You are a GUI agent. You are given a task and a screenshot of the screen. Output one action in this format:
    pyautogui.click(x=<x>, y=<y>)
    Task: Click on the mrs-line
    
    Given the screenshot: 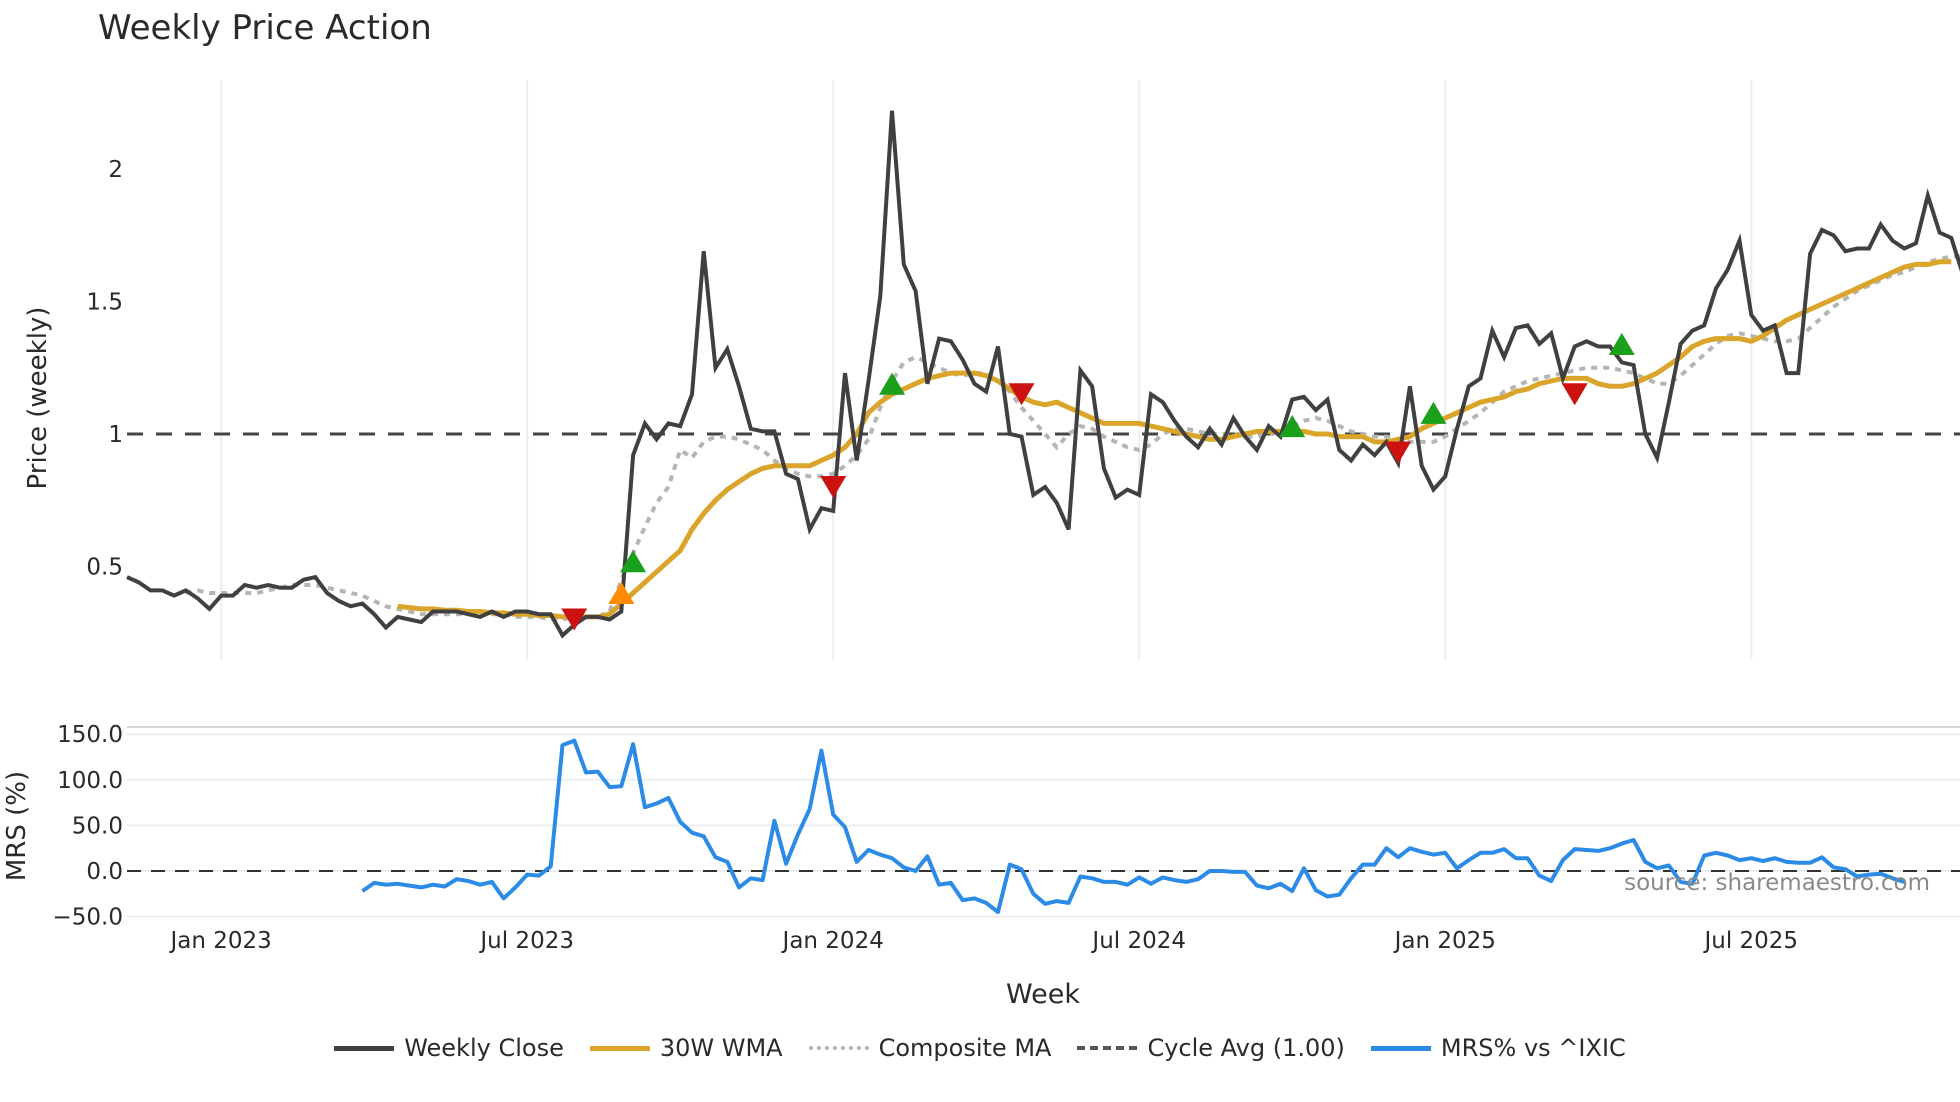 What is the action you would take?
    pyautogui.click(x=1133, y=826)
    